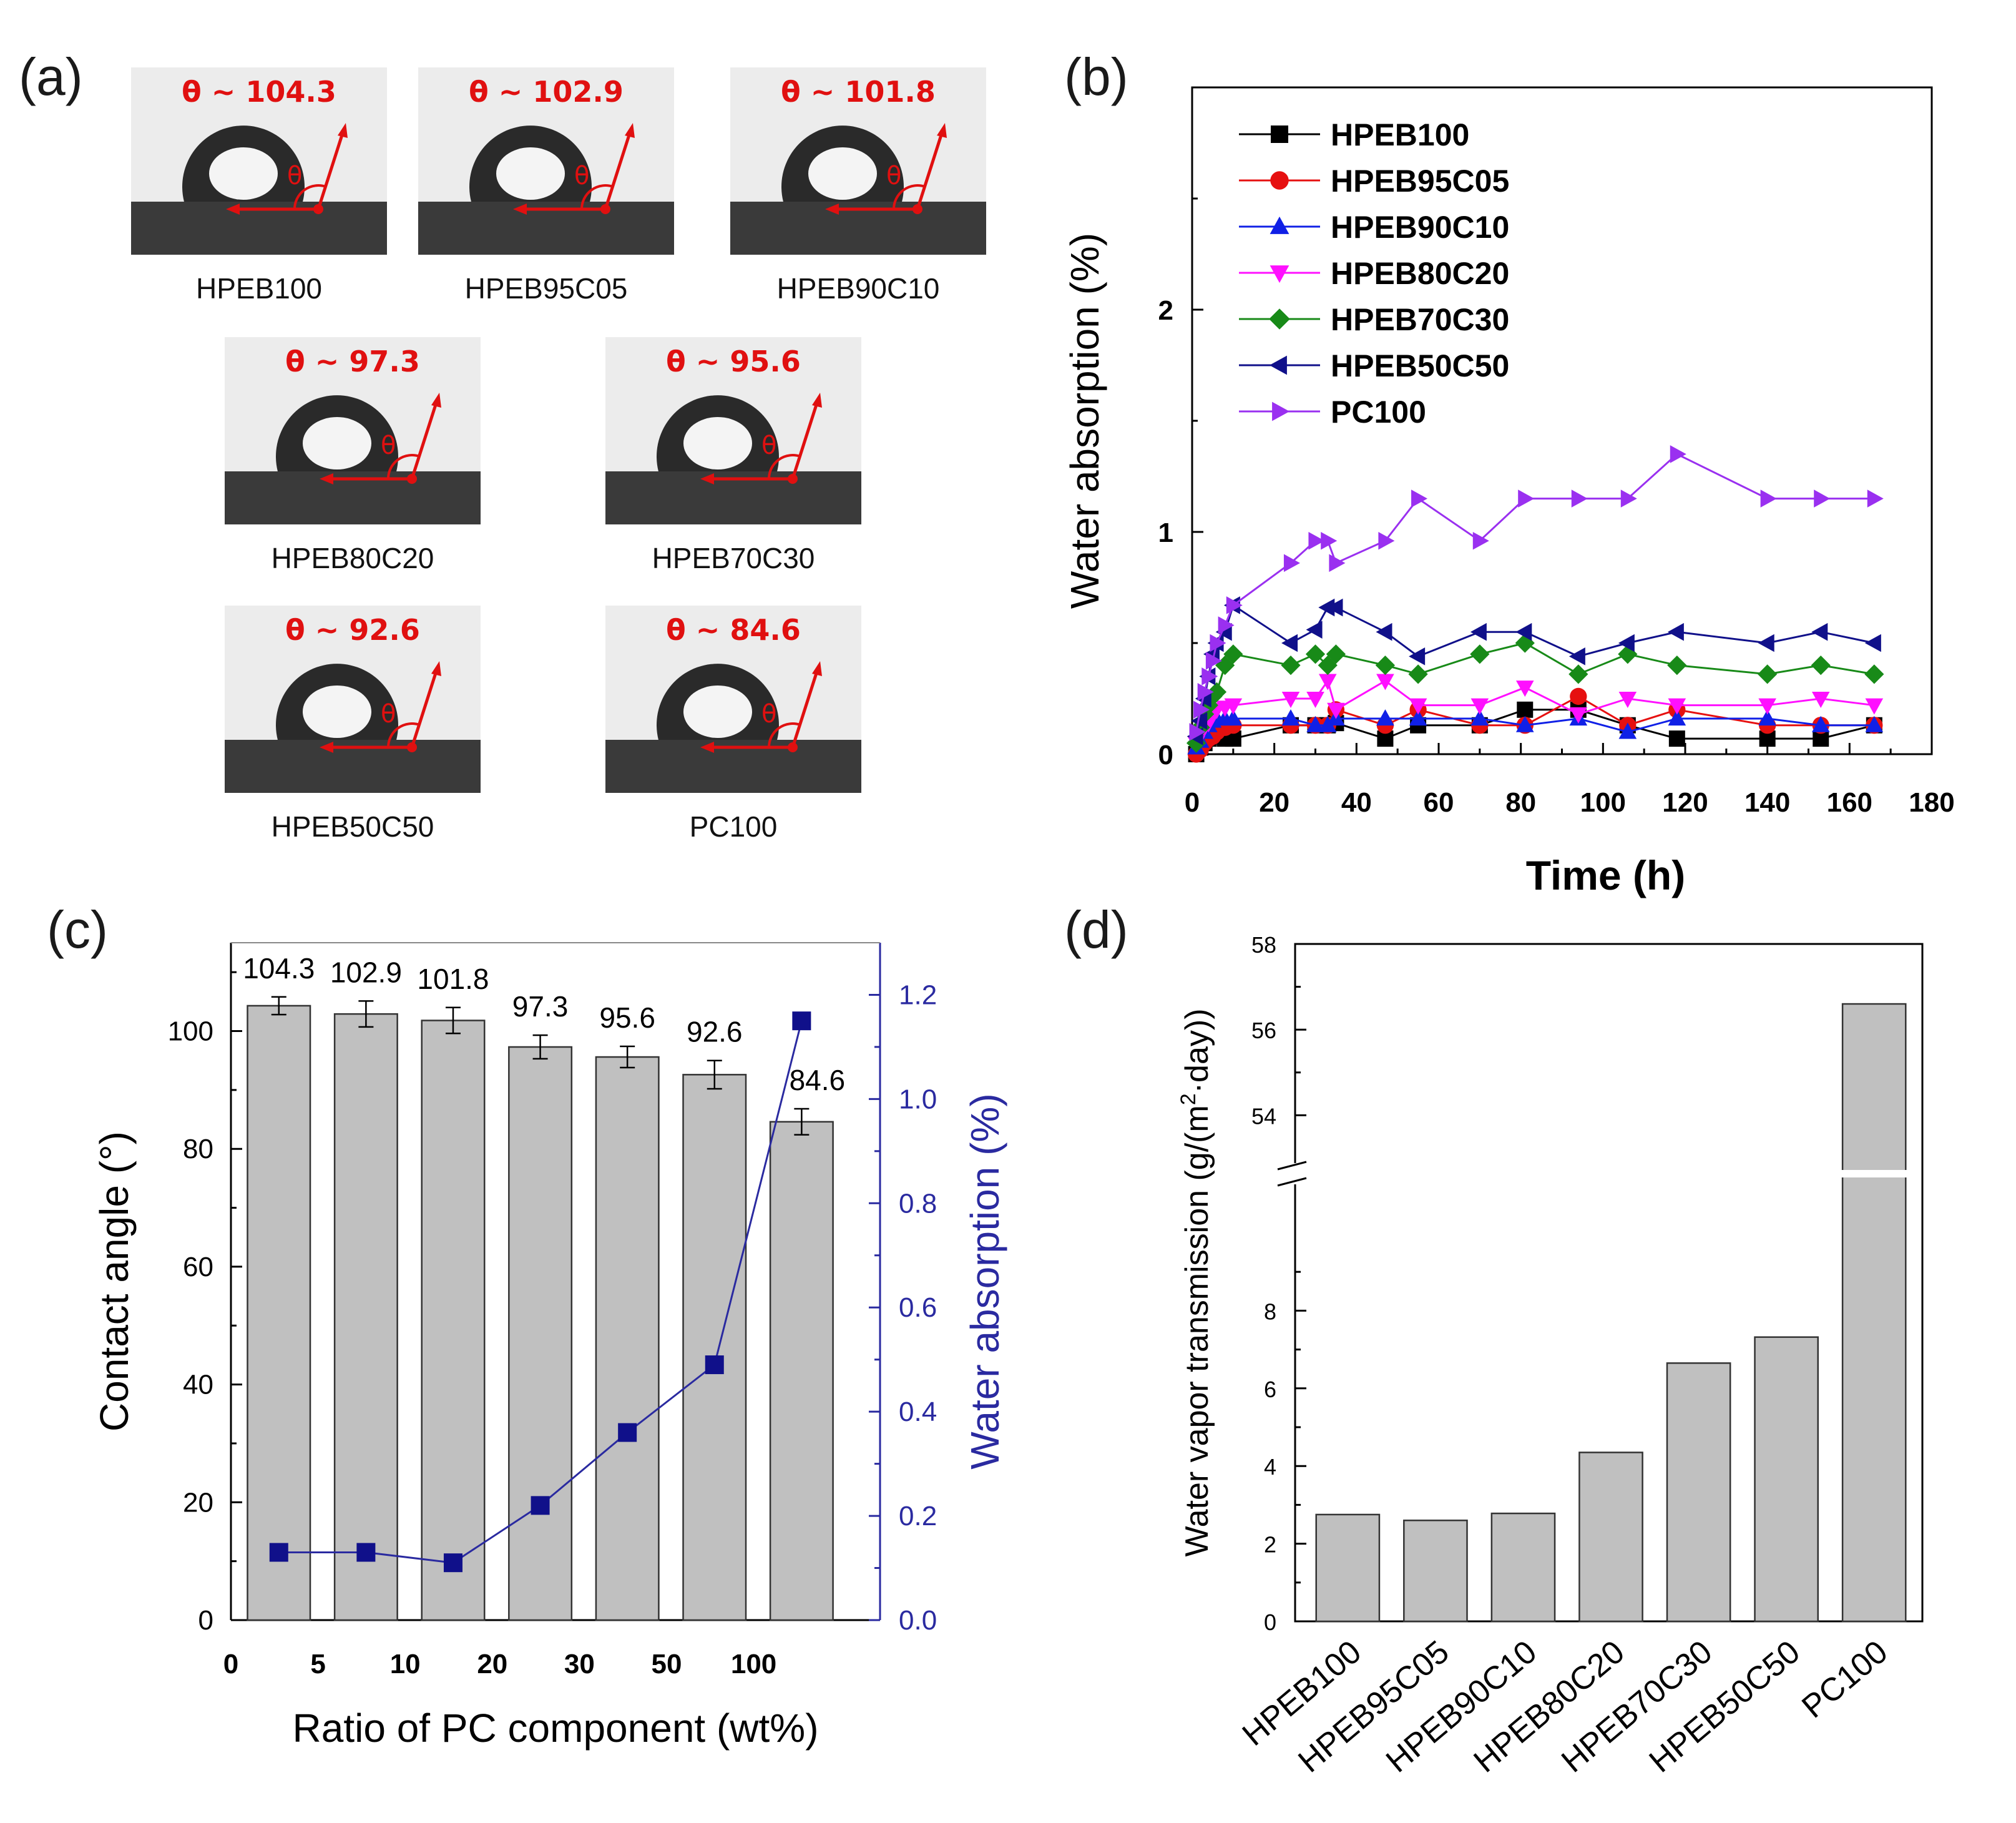  I want to click on contact-angle-bar, so click(365, 1317).